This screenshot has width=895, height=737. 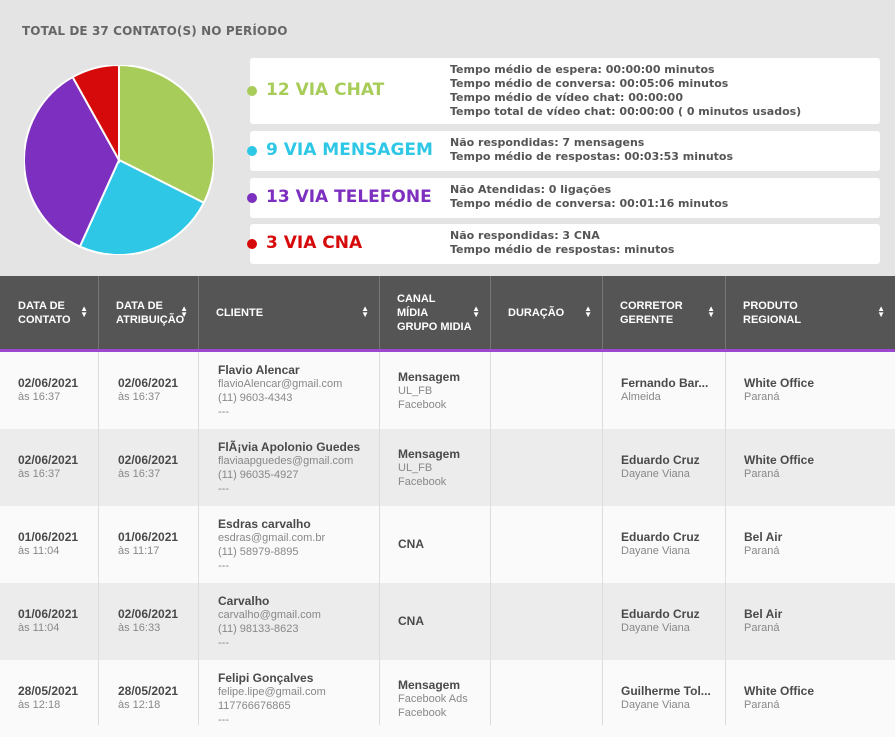 What do you see at coordinates (272, 692) in the screenshot?
I see `client-email: felipe.lipe@gmail.com` at bounding box center [272, 692].